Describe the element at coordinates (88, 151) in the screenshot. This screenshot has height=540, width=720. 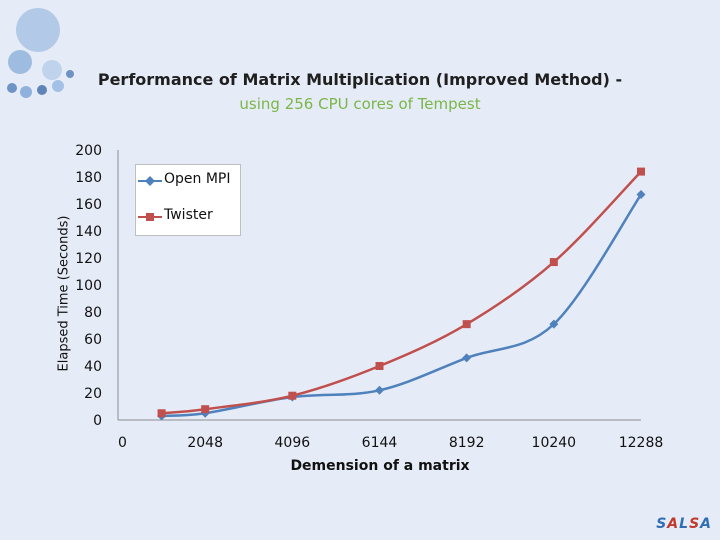
I see `y-tick-label: 200` at that location.